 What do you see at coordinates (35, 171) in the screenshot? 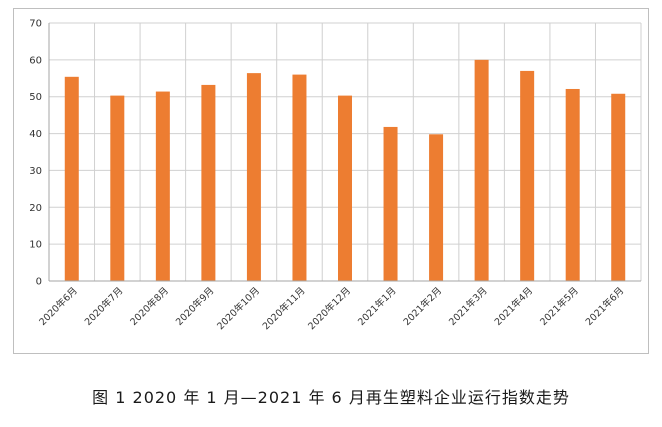
I see `y-tick-label: 30` at bounding box center [35, 171].